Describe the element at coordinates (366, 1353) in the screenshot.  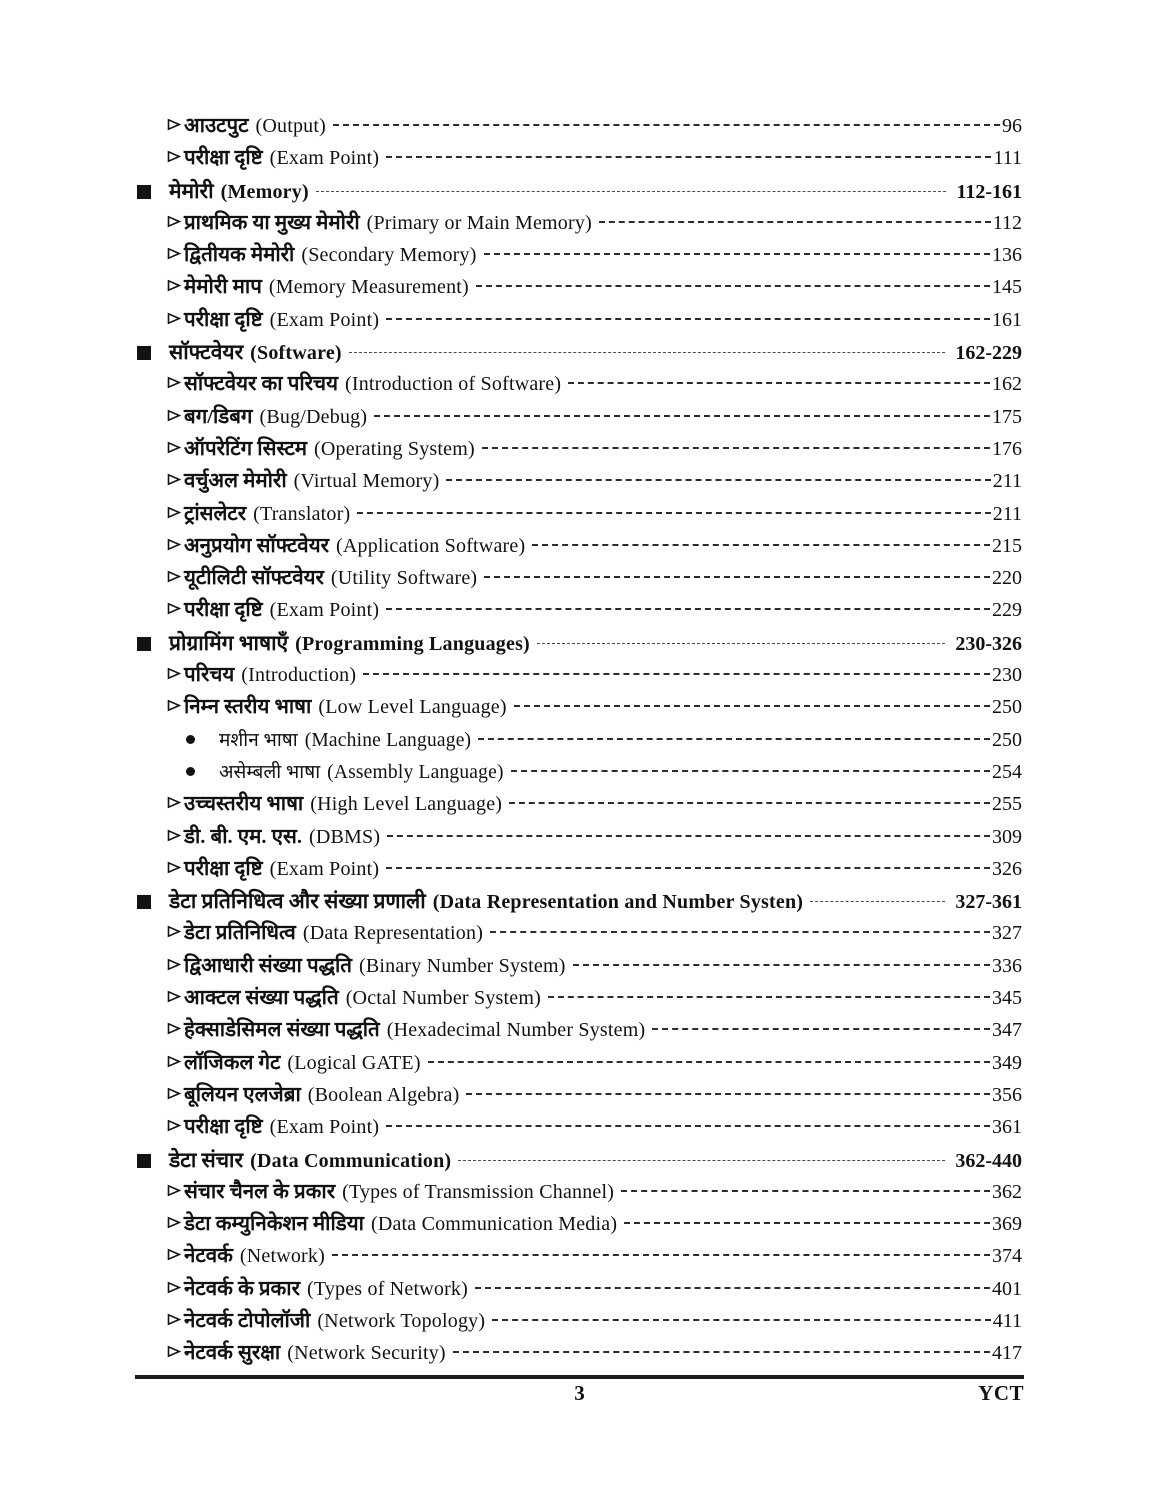
I see `toc-entry-title-english: (Network Security)` at that location.